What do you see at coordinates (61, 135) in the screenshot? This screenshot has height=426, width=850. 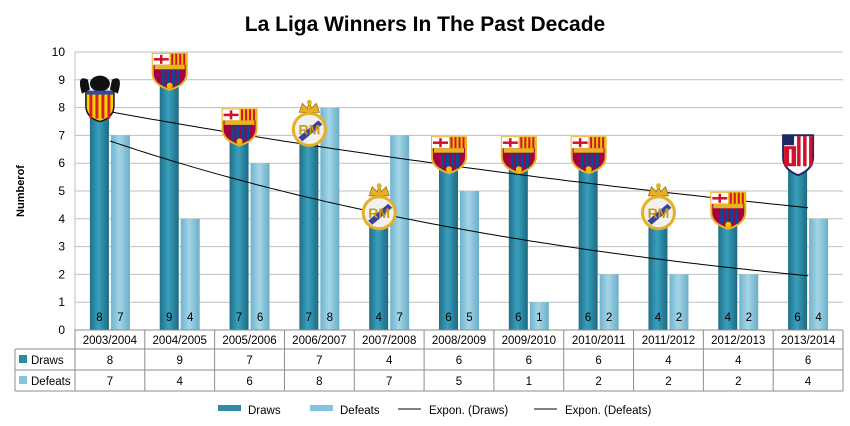 I see `y-tick-label: 7` at bounding box center [61, 135].